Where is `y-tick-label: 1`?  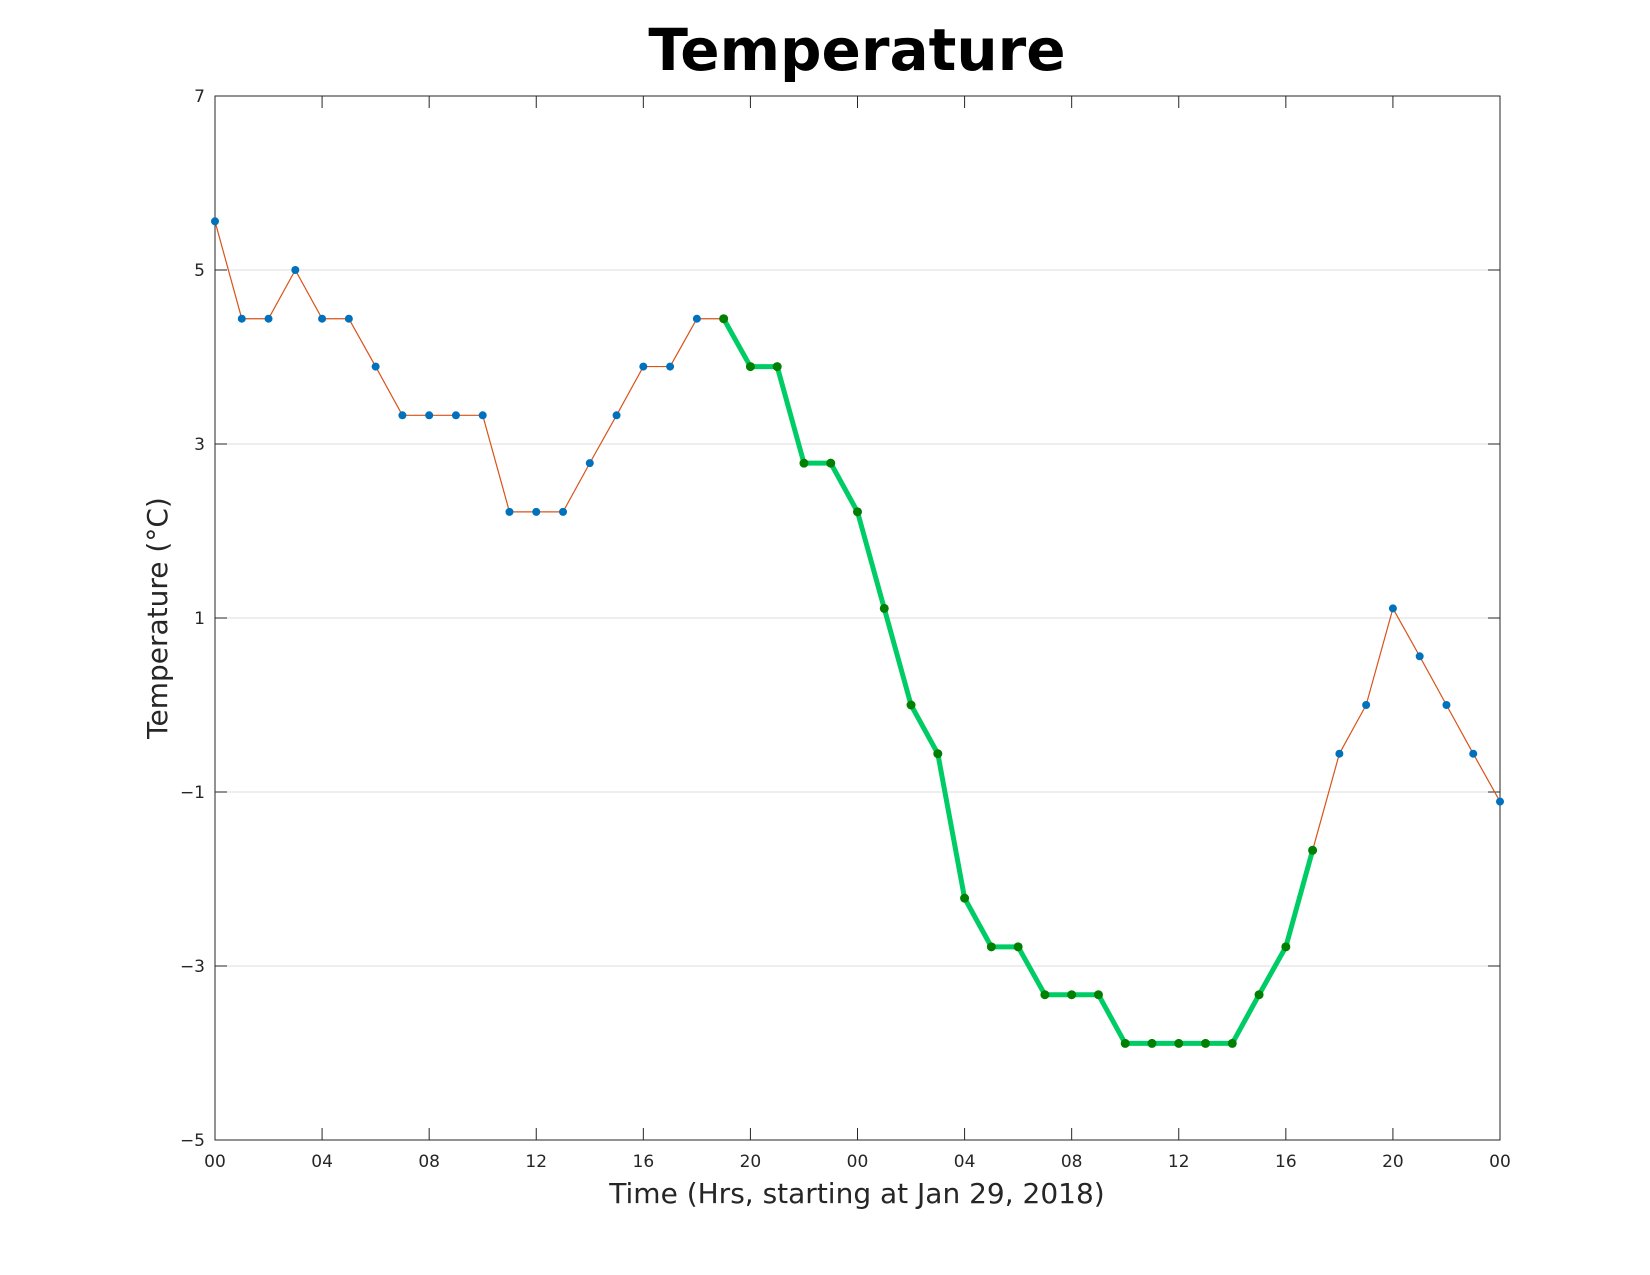 y-tick-label: 1 is located at coordinates (199, 619).